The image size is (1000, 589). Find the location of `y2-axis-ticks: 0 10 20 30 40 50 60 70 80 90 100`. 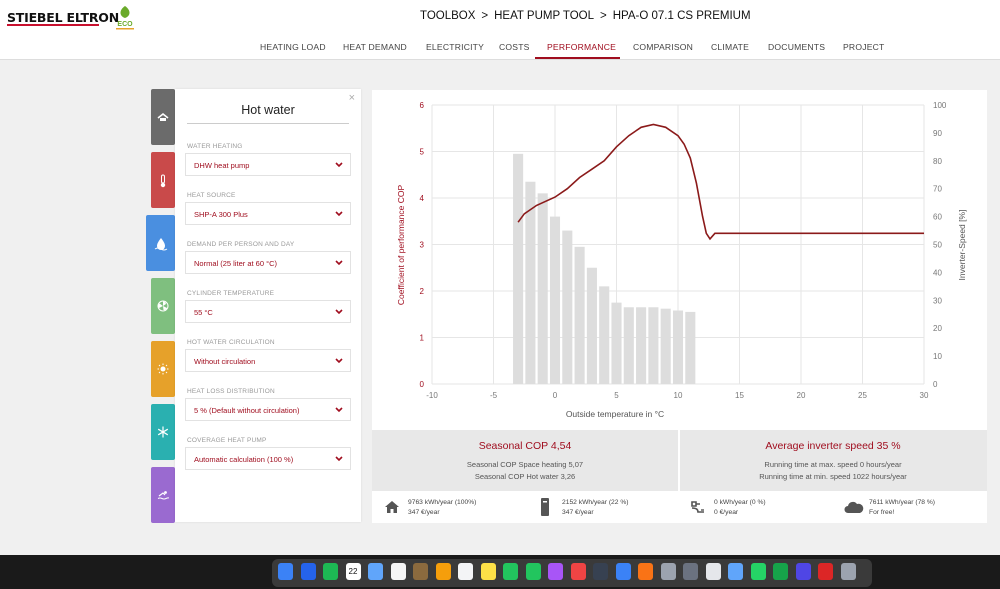

y2-axis-ticks: 0 10 20 30 40 50 60 70 80 90 100 is located at coordinates (940, 245).